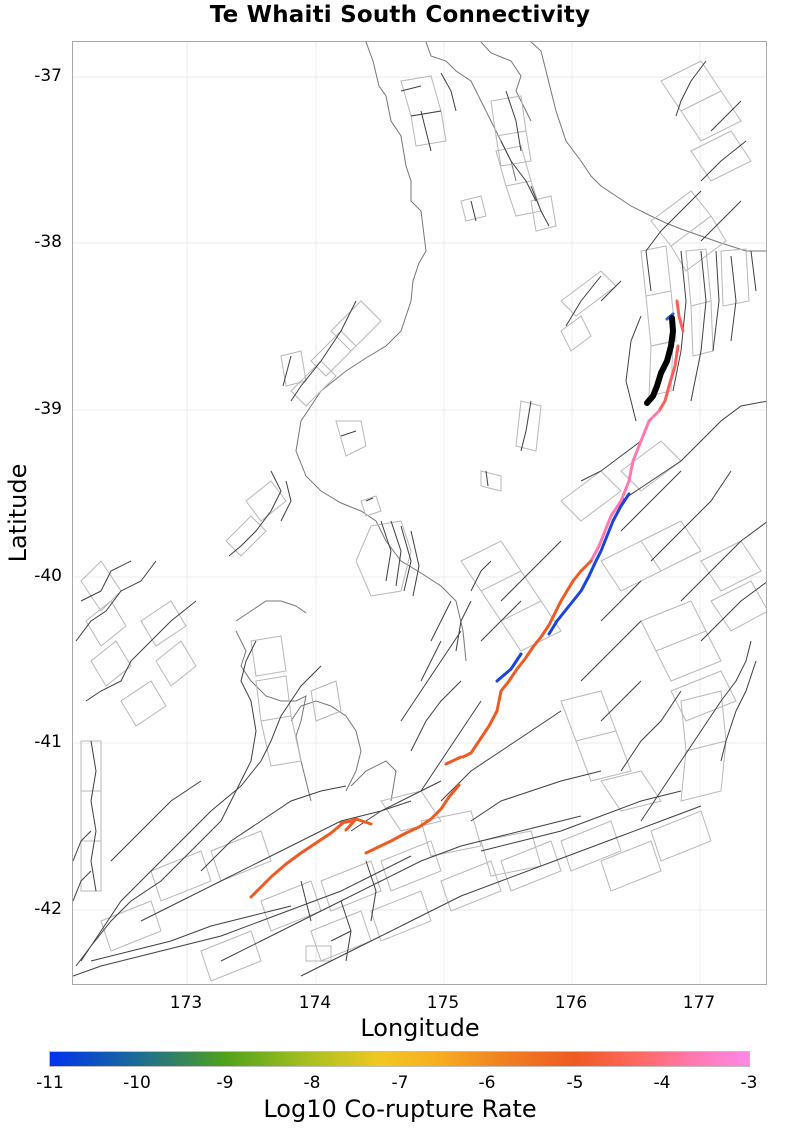 The image size is (800, 1132). Describe the element at coordinates (48, 576) in the screenshot. I see `y-tick-label: -40` at that location.